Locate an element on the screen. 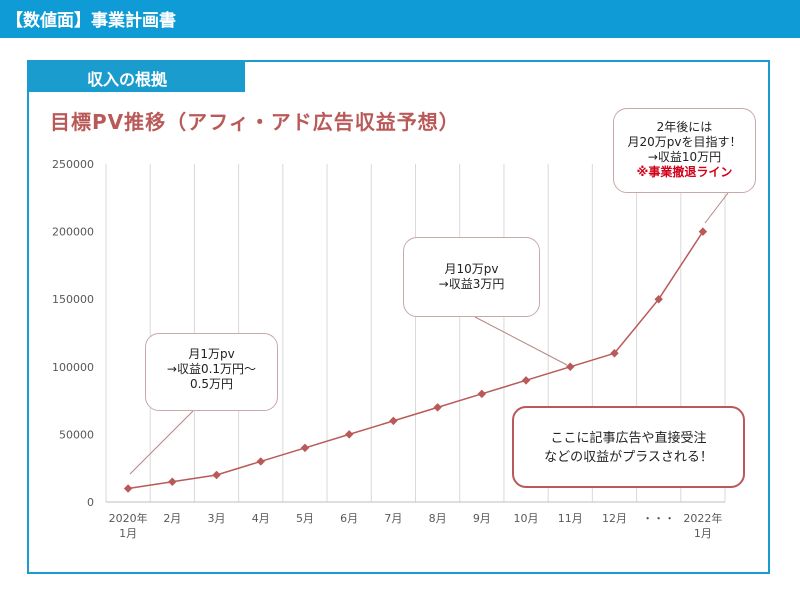  callout-3-line3: →収益10万円 is located at coordinates (684, 157).